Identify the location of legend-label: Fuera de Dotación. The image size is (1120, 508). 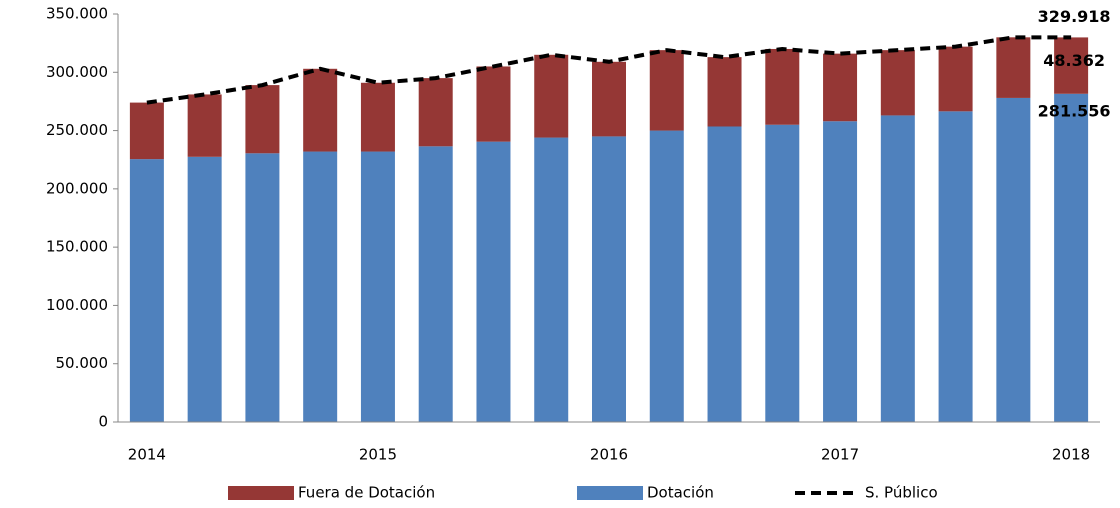
(366, 493).